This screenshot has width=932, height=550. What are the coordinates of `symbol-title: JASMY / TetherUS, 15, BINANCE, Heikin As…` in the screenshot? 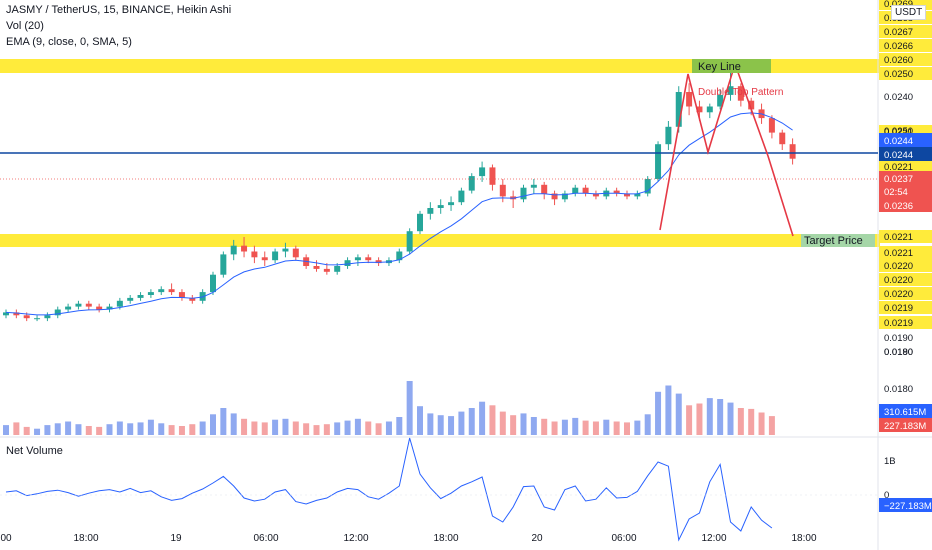 It's located at (119, 10).